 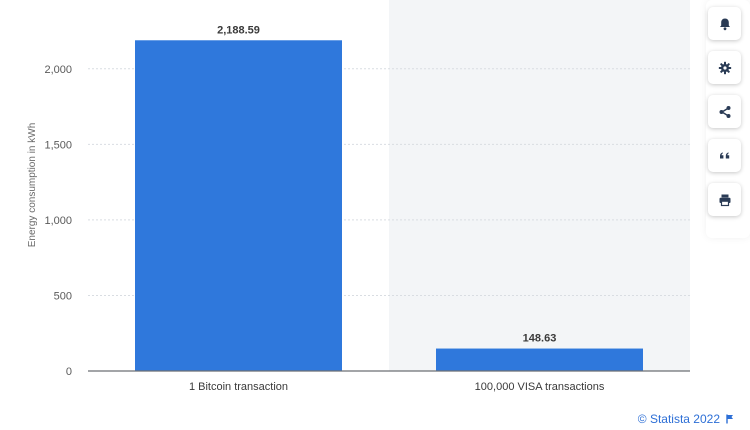 What do you see at coordinates (678, 419) in the screenshot?
I see `copyright-link: © Statista 2022` at bounding box center [678, 419].